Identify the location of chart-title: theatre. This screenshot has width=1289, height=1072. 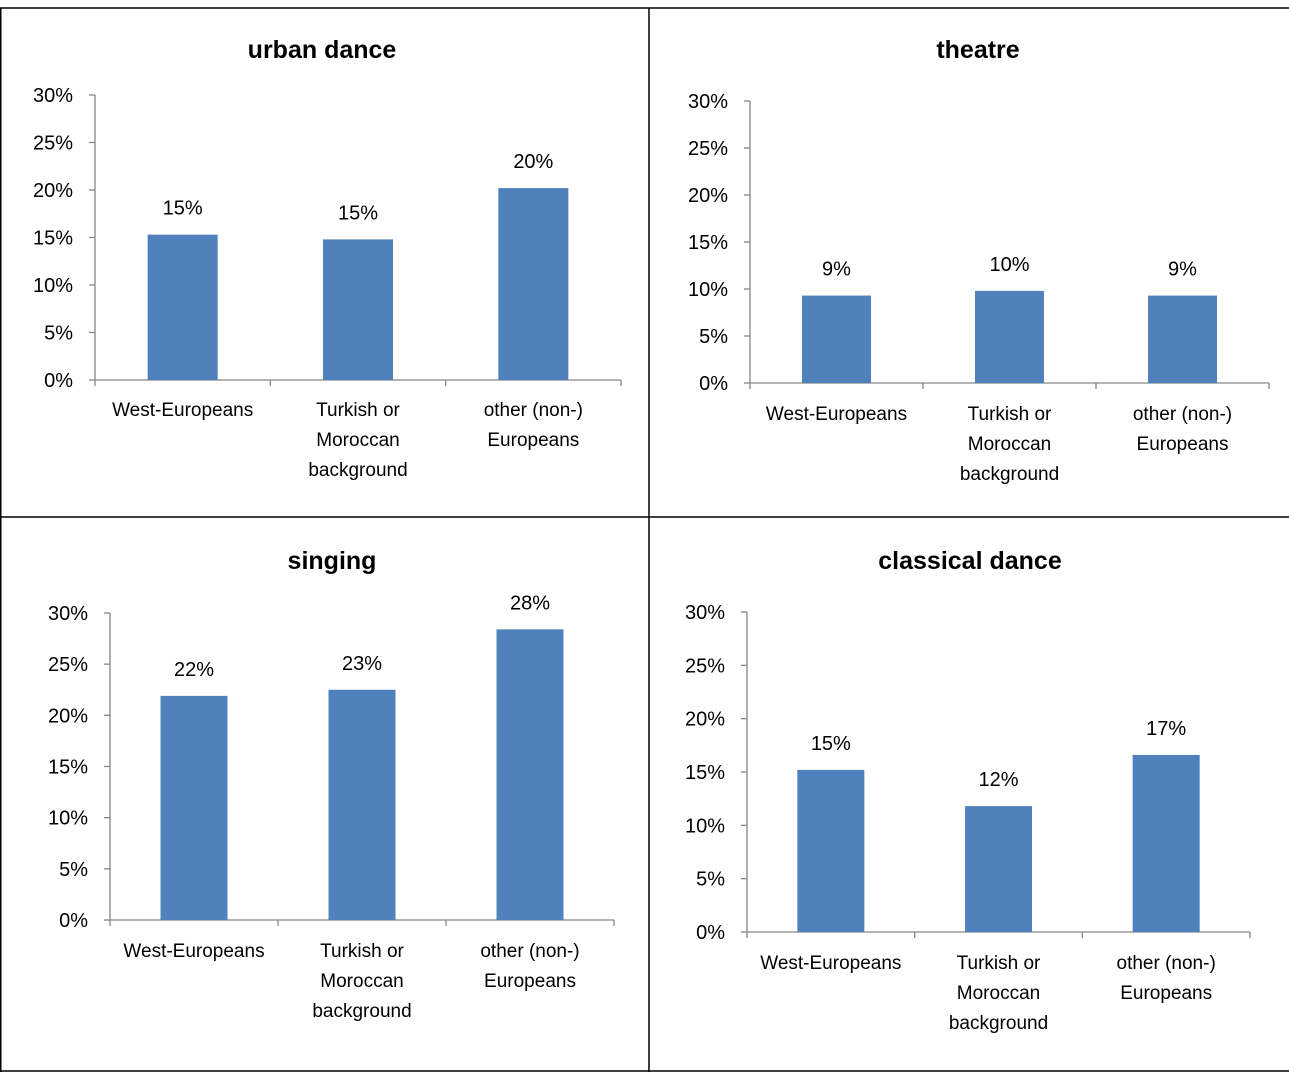
(977, 50).